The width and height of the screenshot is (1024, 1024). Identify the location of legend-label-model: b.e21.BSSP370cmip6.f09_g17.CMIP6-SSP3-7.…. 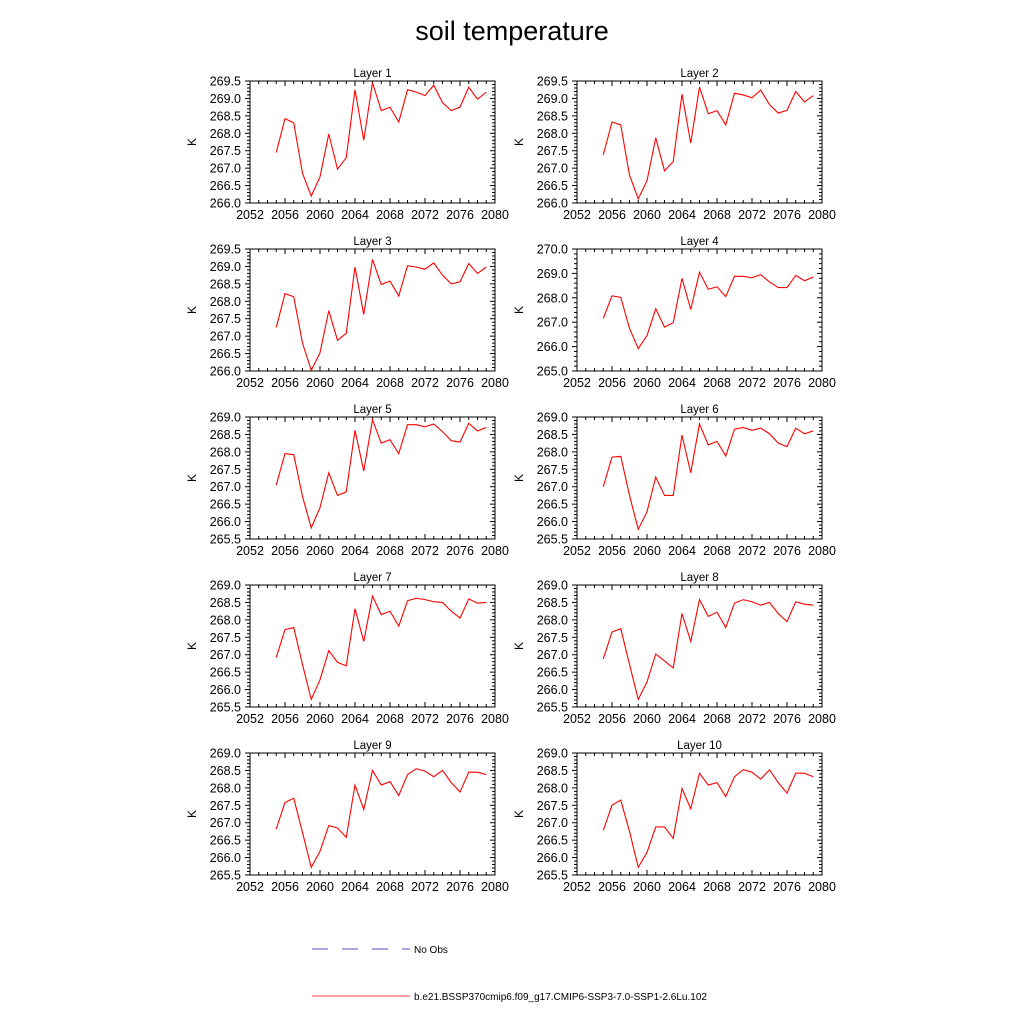
(560, 997).